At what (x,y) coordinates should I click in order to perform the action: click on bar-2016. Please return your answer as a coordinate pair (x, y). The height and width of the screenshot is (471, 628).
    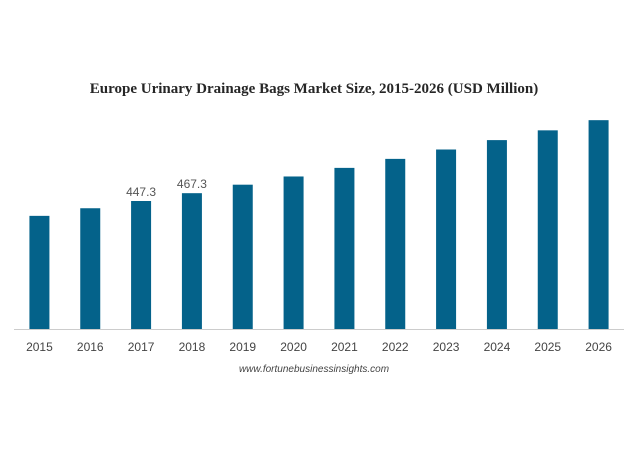
    Looking at the image, I should click on (90, 268).